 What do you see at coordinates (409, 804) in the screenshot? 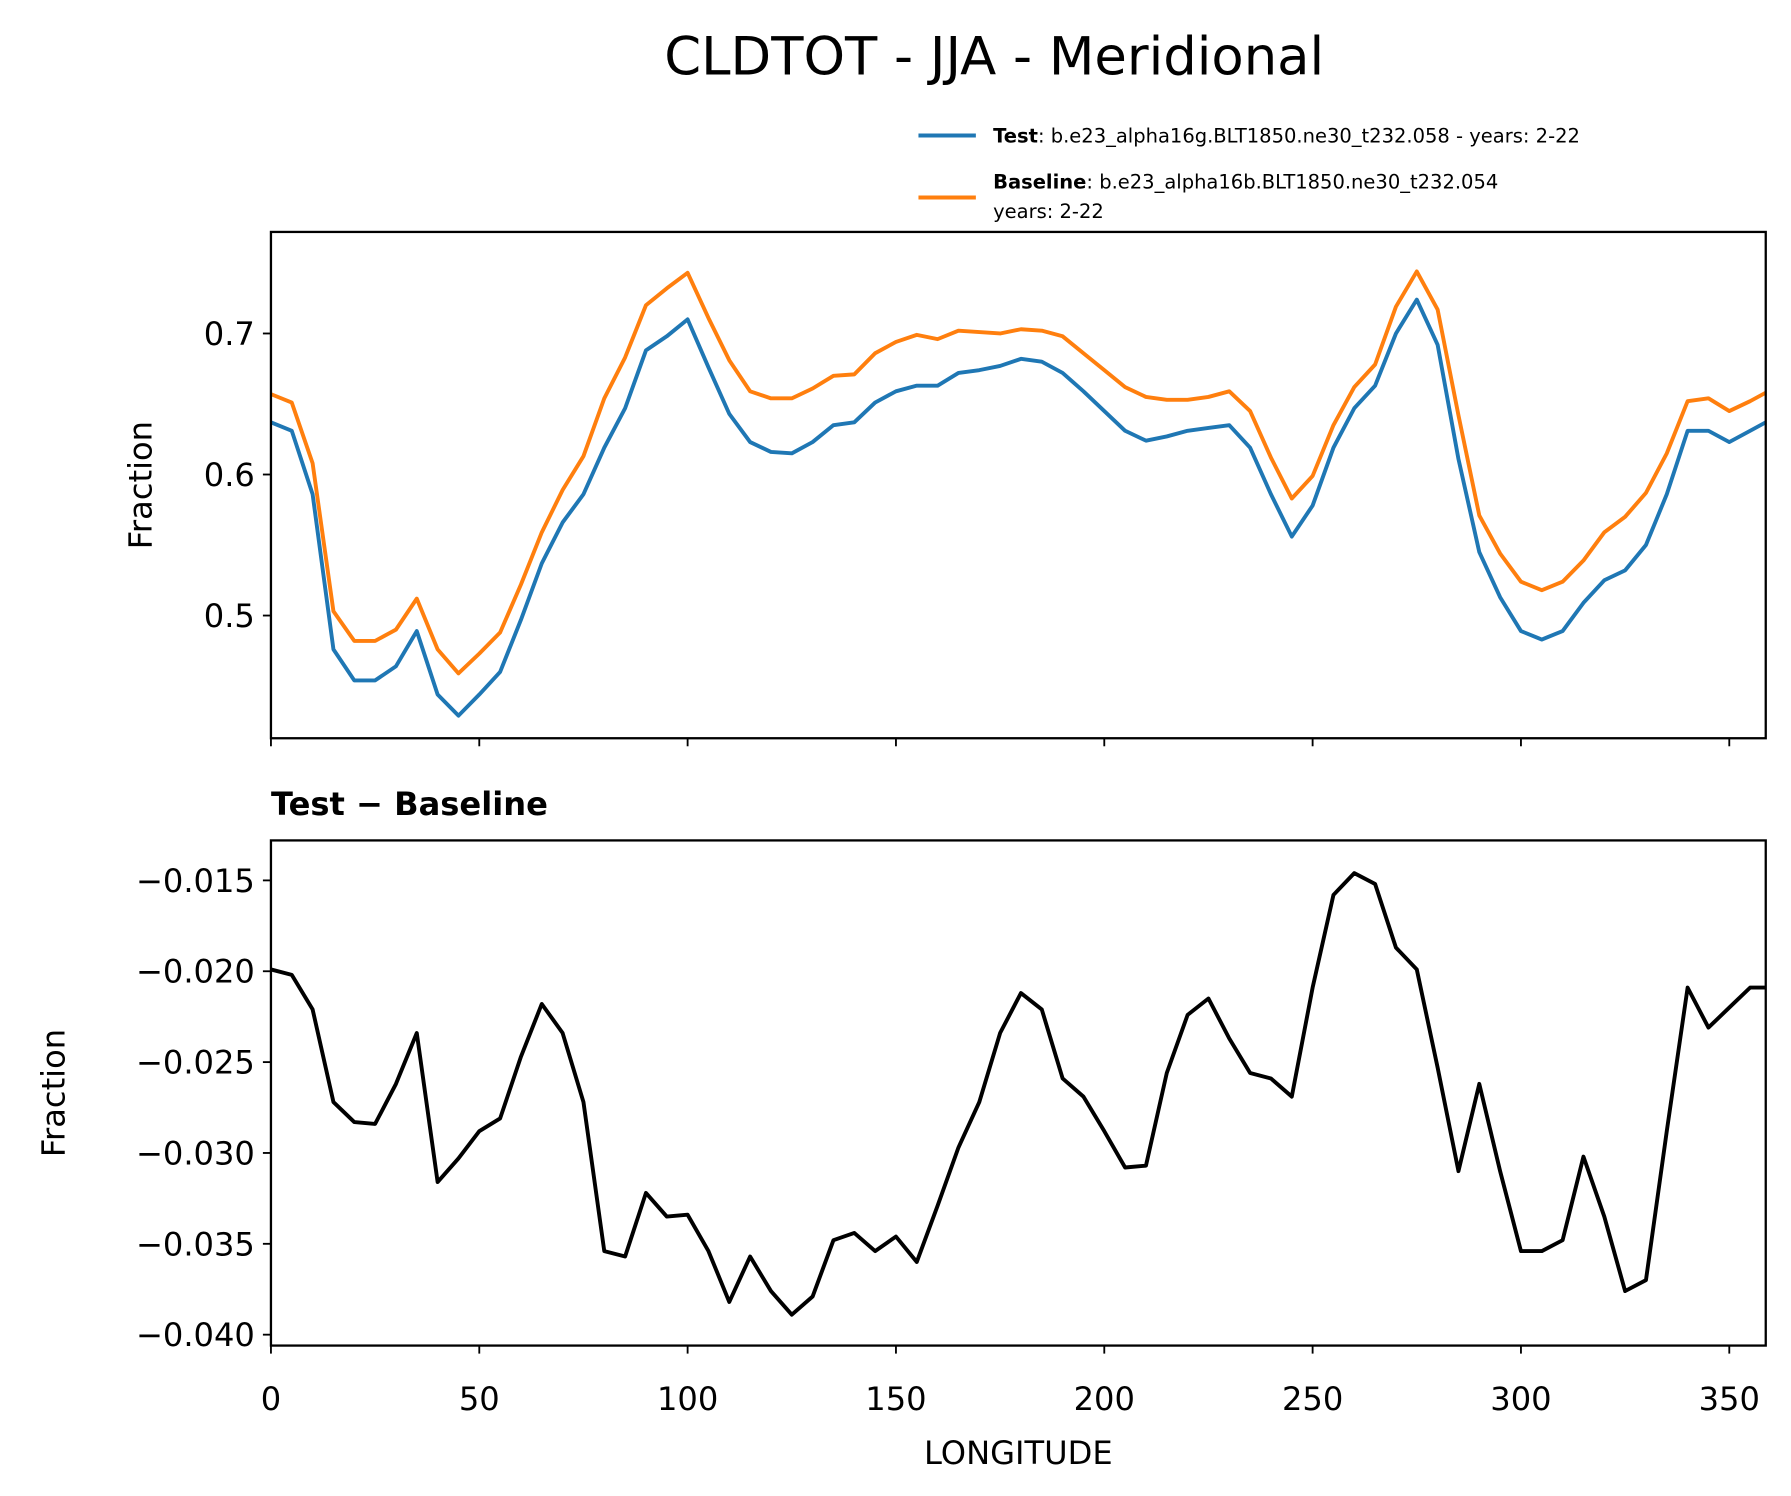
I see `axes-title: Test − Baseline` at bounding box center [409, 804].